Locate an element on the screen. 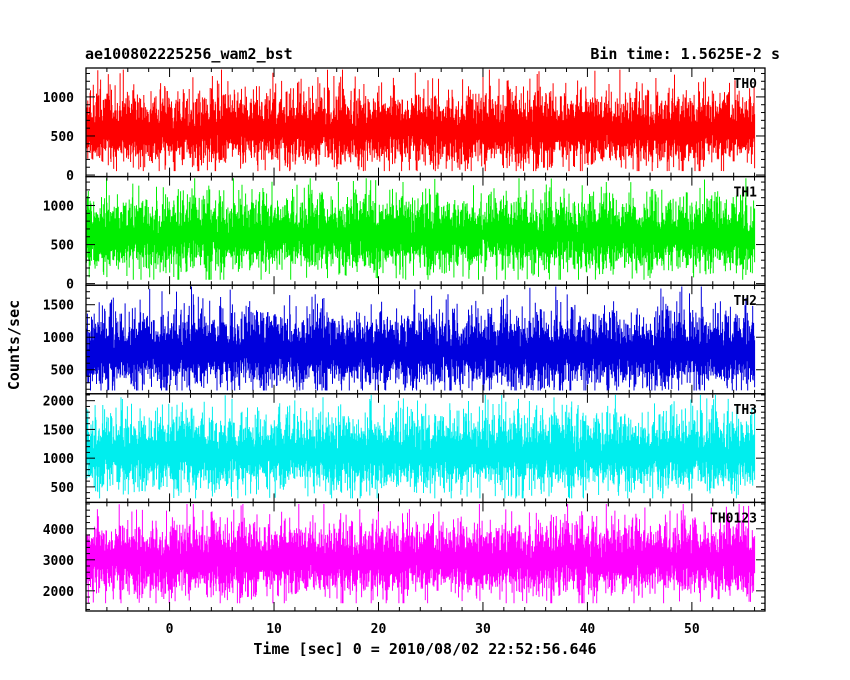  x-axis: 0 10 20 30 40 50 is located at coordinates (433, 629).